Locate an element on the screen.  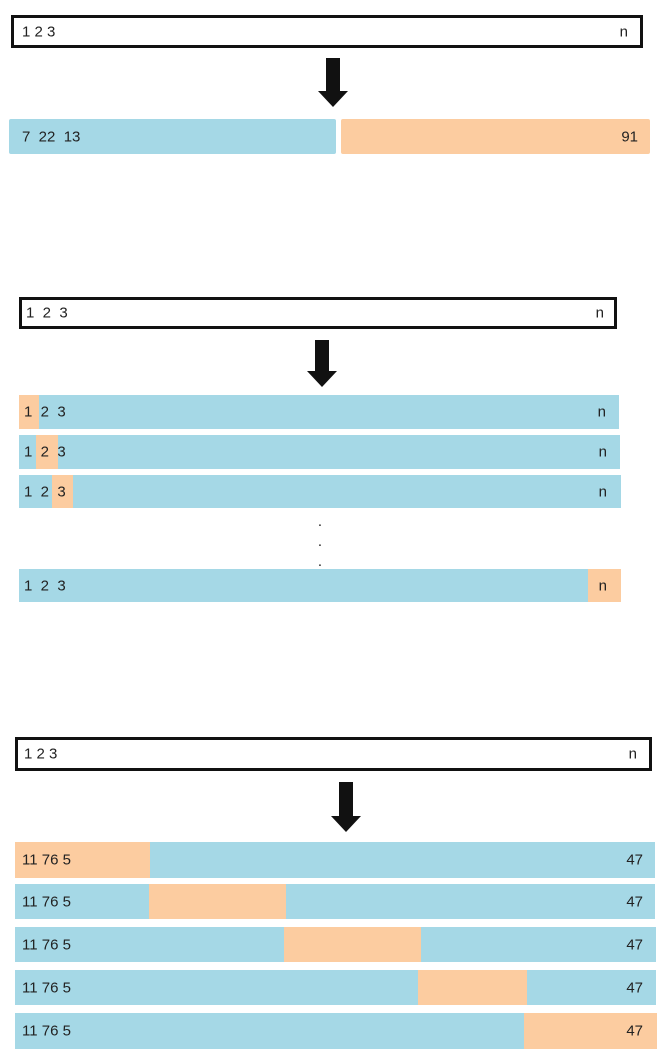
panel3-row-5-test-segment is located at coordinates (590, 1031).